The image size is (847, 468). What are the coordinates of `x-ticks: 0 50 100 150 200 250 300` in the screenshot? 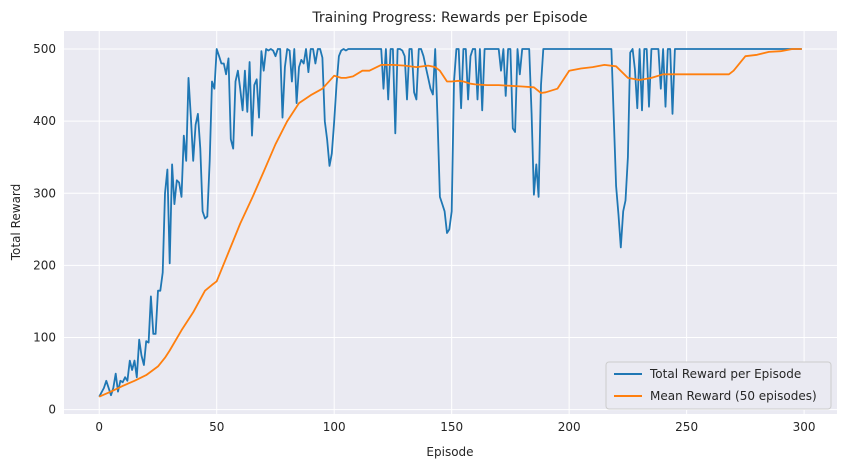 It's located at (455, 427).